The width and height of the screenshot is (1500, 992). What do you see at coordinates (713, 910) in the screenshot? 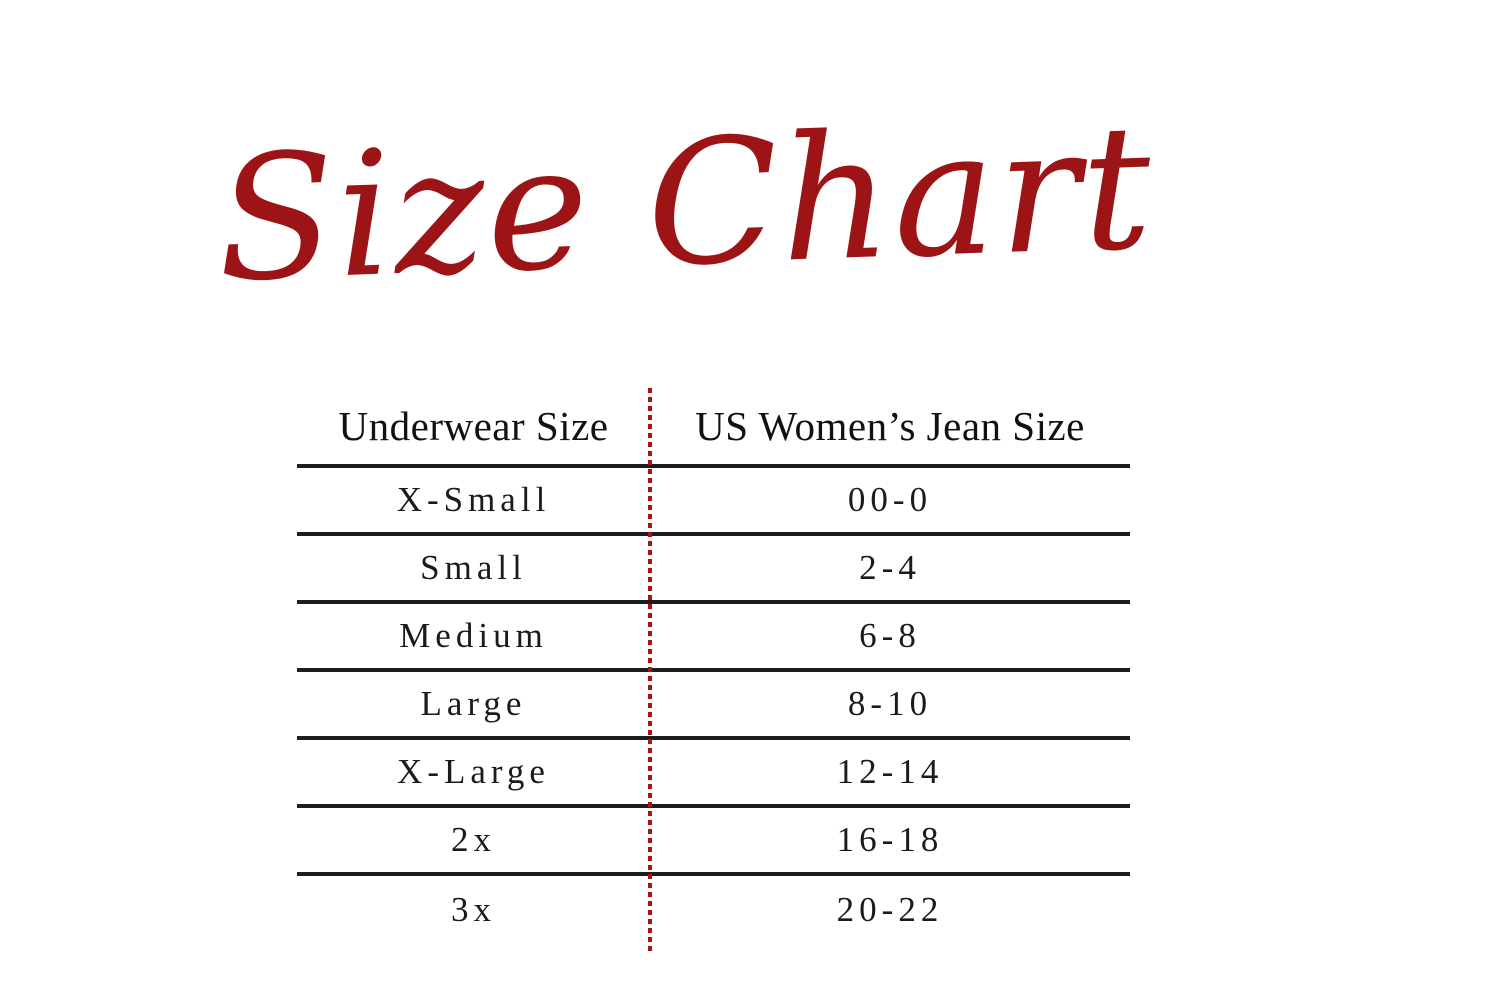
I see `table-row-3x: 3x 20-22` at bounding box center [713, 910].